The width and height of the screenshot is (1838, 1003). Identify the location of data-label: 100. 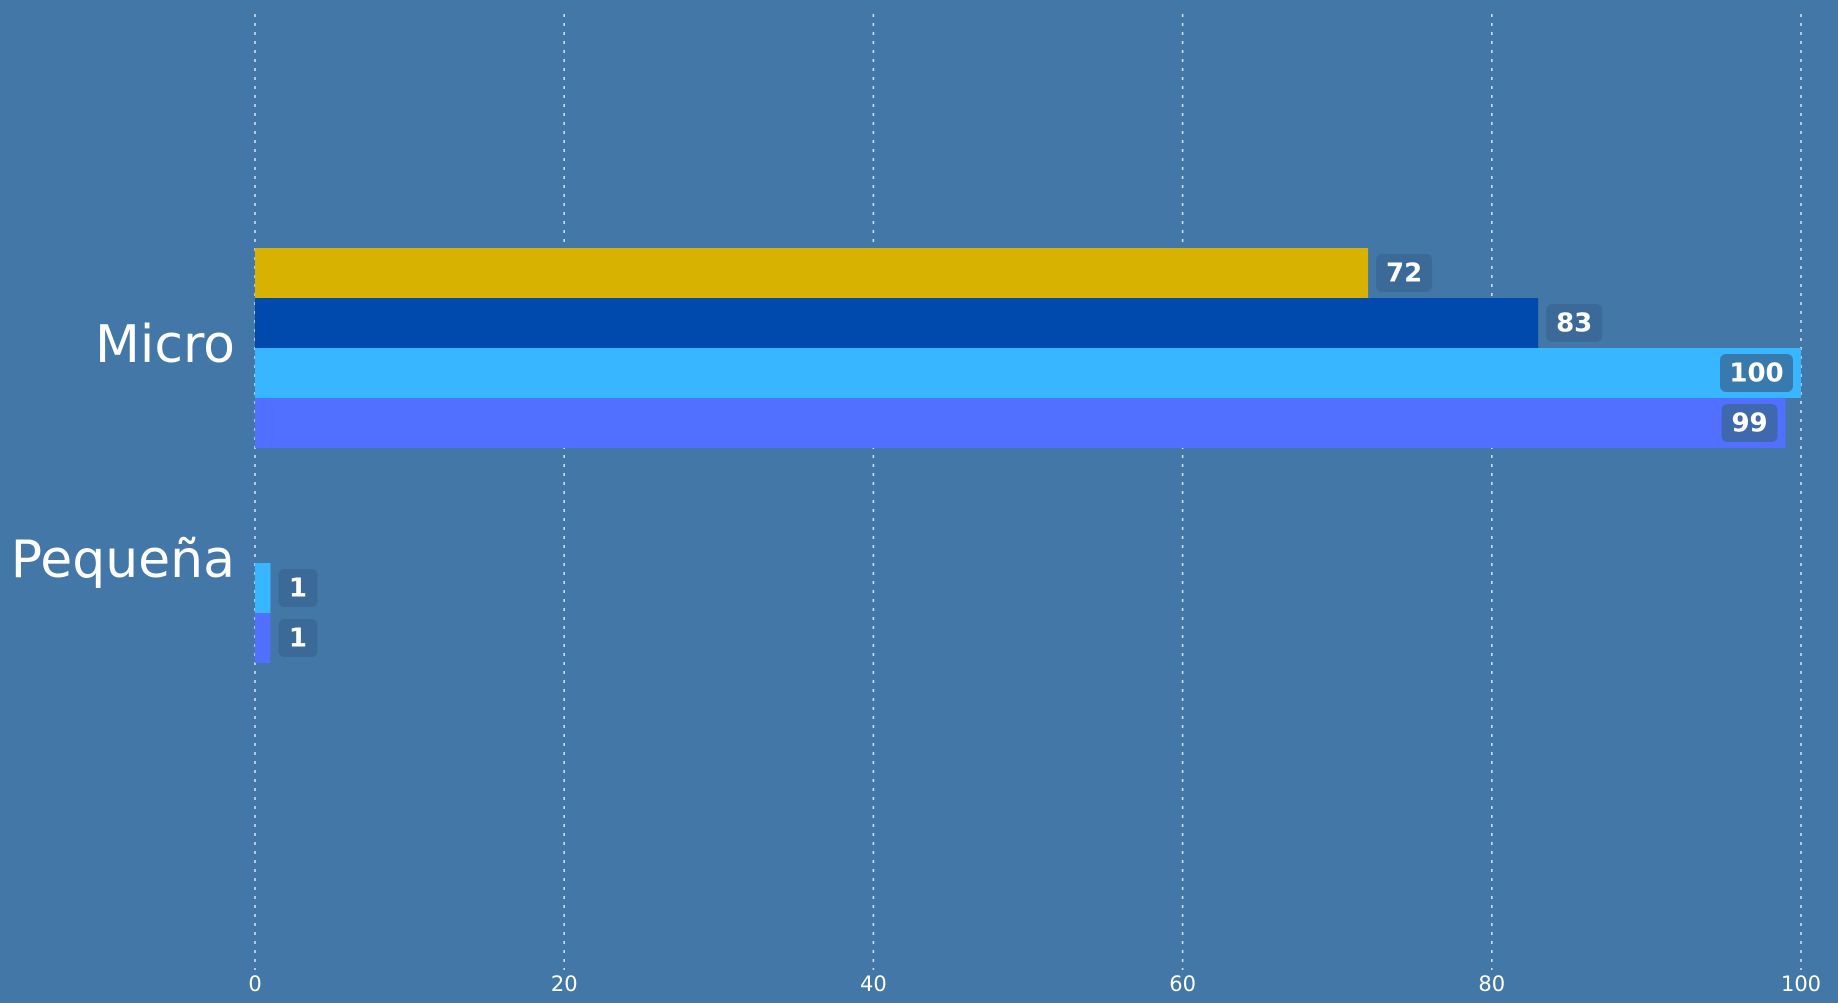
(1756, 374).